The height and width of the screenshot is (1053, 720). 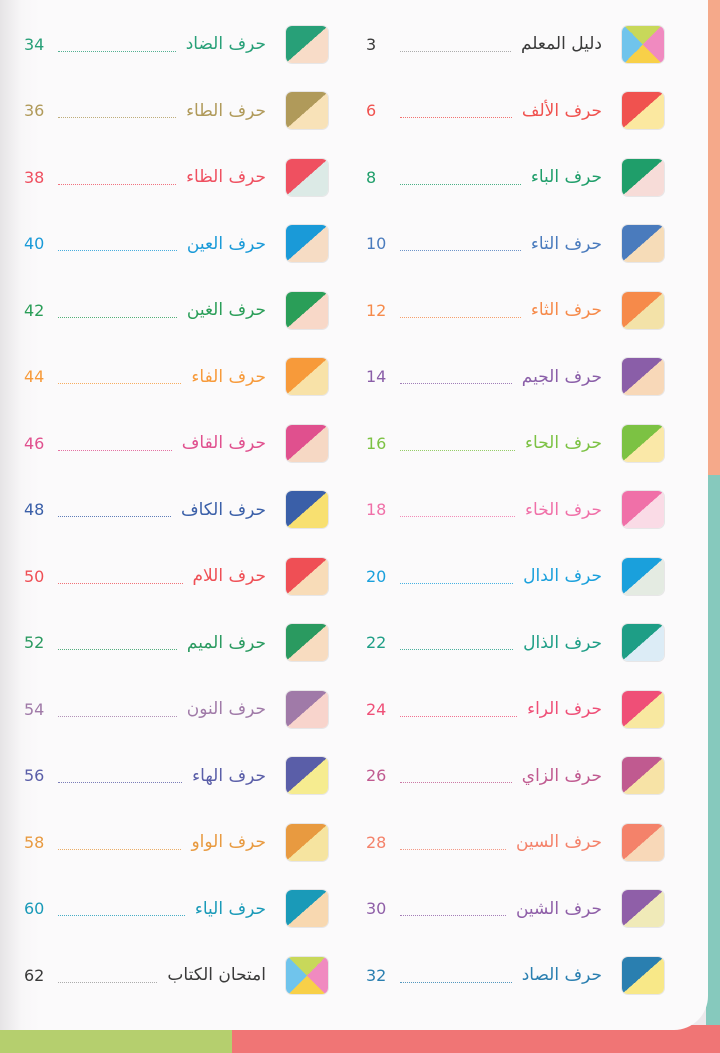 What do you see at coordinates (566, 243) in the screenshot?
I see `entry-title: حرف التاء` at bounding box center [566, 243].